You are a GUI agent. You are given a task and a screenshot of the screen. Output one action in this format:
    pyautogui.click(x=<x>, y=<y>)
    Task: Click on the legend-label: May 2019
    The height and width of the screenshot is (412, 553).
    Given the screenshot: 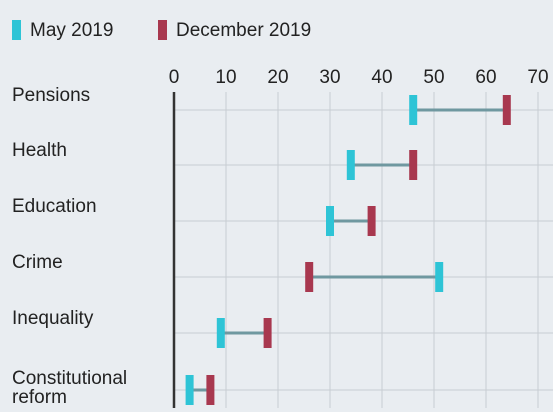 What is the action you would take?
    pyautogui.click(x=71, y=30)
    